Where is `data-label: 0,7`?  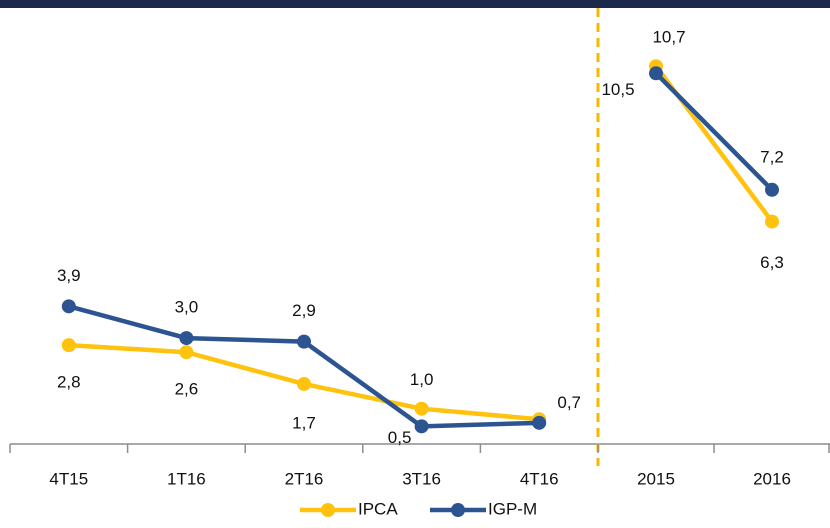
data-label: 0,7 is located at coordinates (569, 402).